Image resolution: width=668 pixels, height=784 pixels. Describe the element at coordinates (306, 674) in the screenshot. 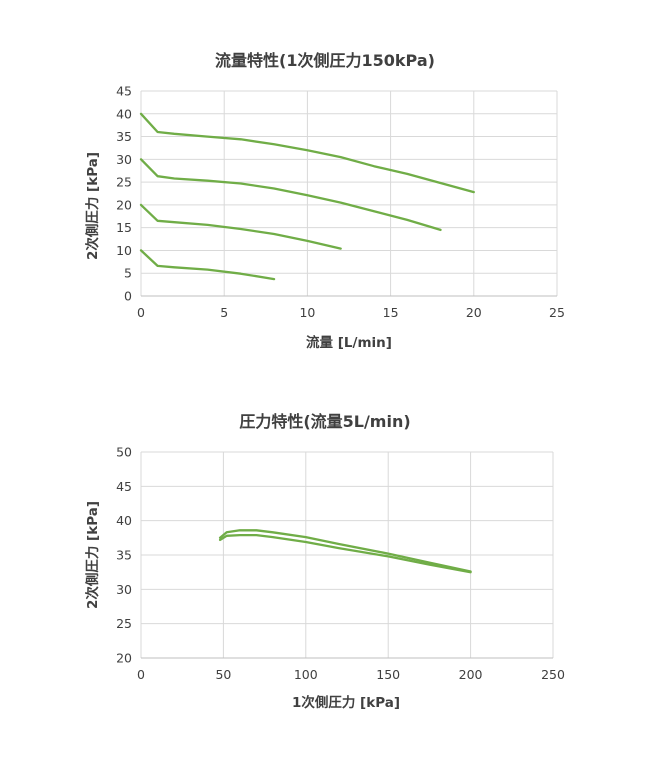

I see `x-tick-label: 100` at that location.